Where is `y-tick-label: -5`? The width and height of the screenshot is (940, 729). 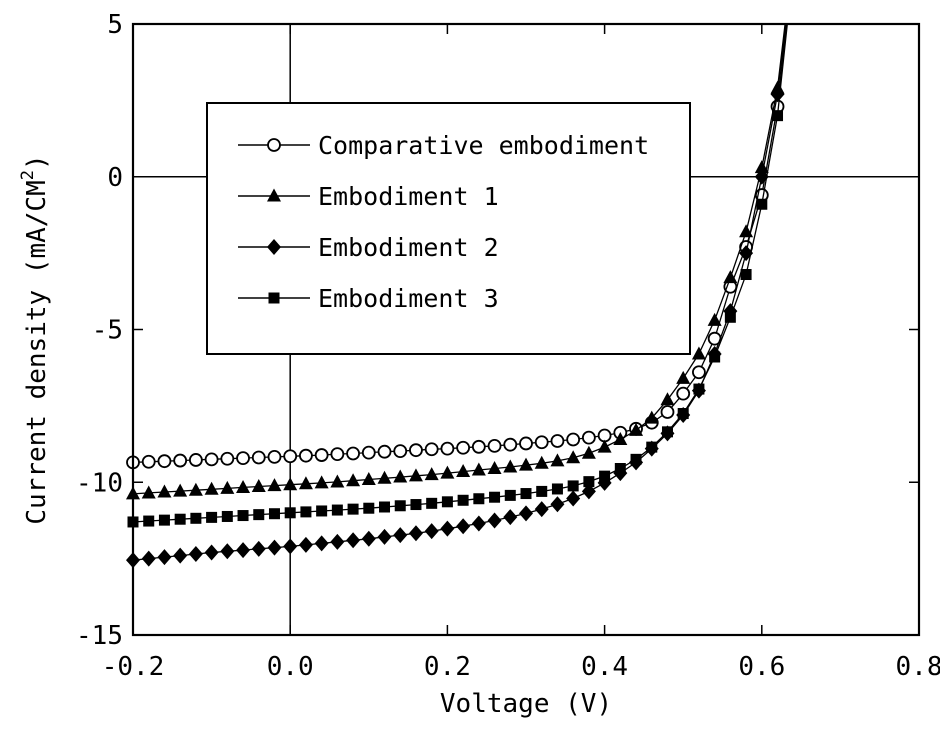
y-tick-label: -5 is located at coordinates (107, 331).